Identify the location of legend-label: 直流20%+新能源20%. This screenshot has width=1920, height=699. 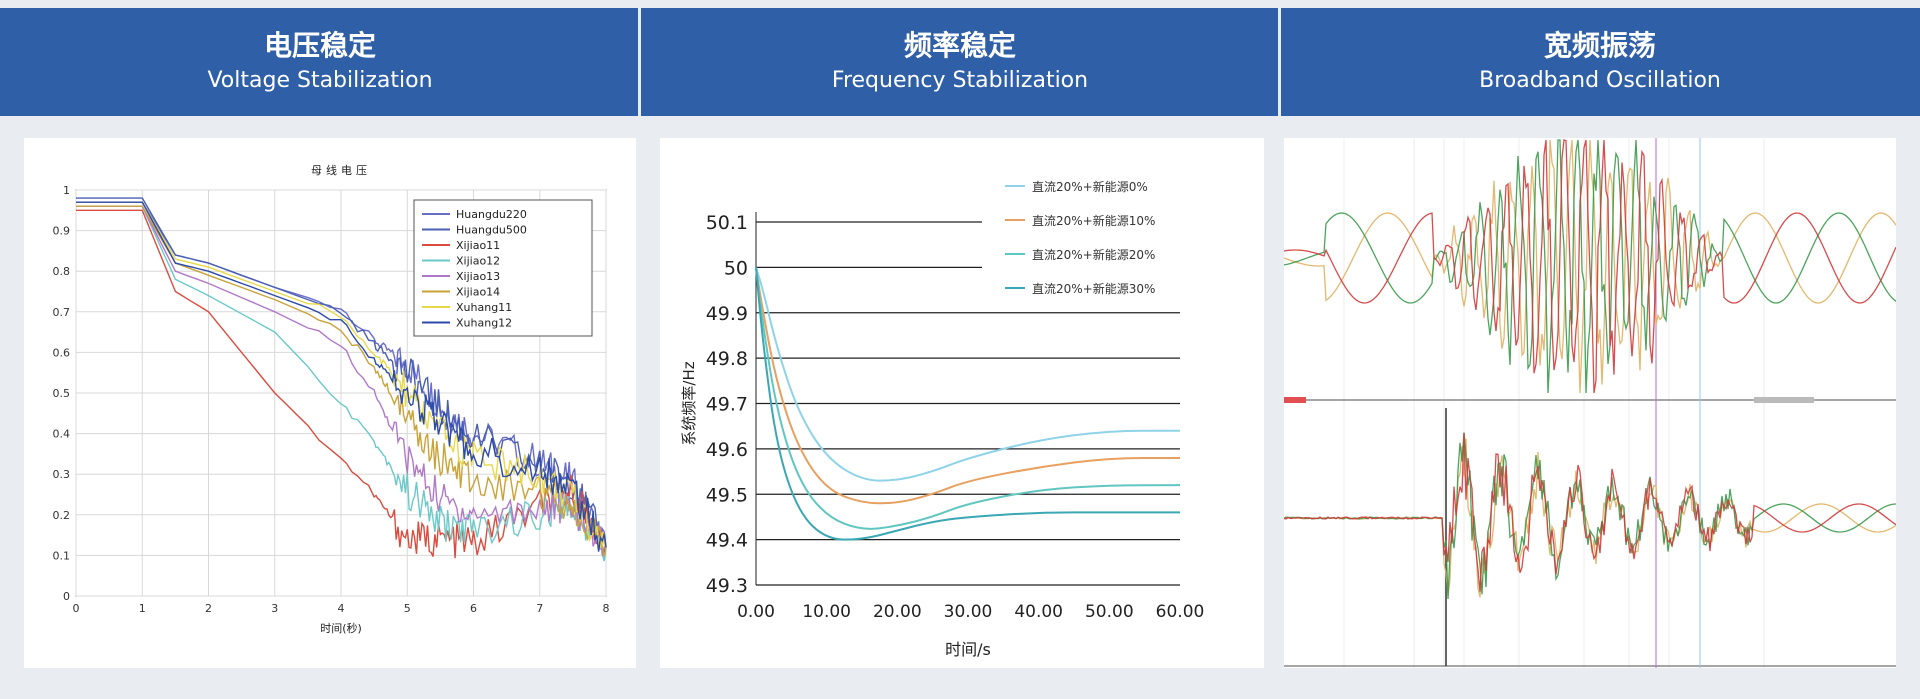
(1093, 254).